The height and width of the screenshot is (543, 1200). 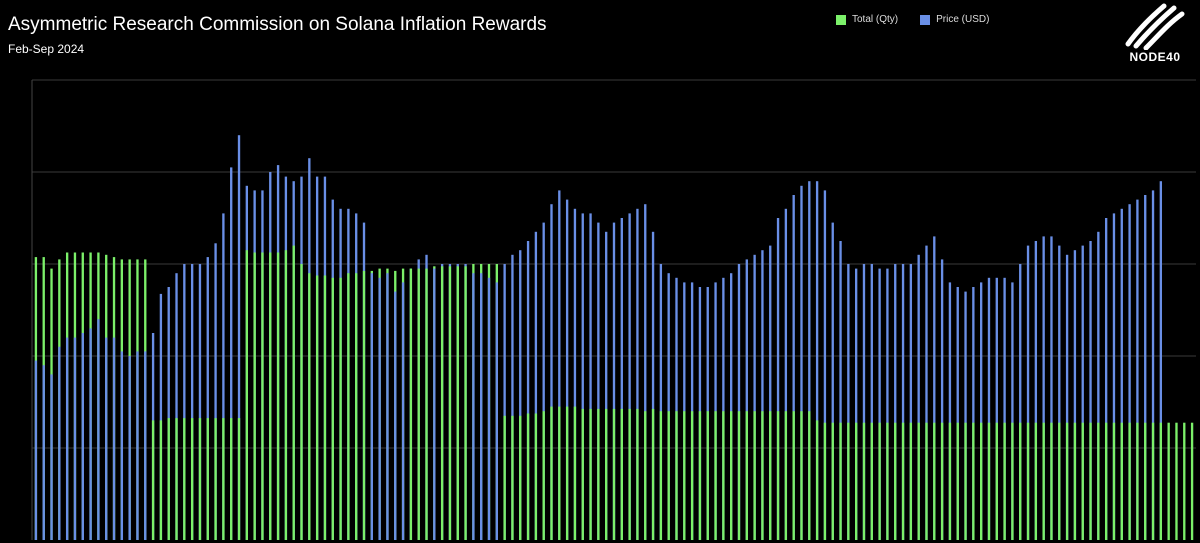 I want to click on legend-swatch-price, so click(x=925, y=19).